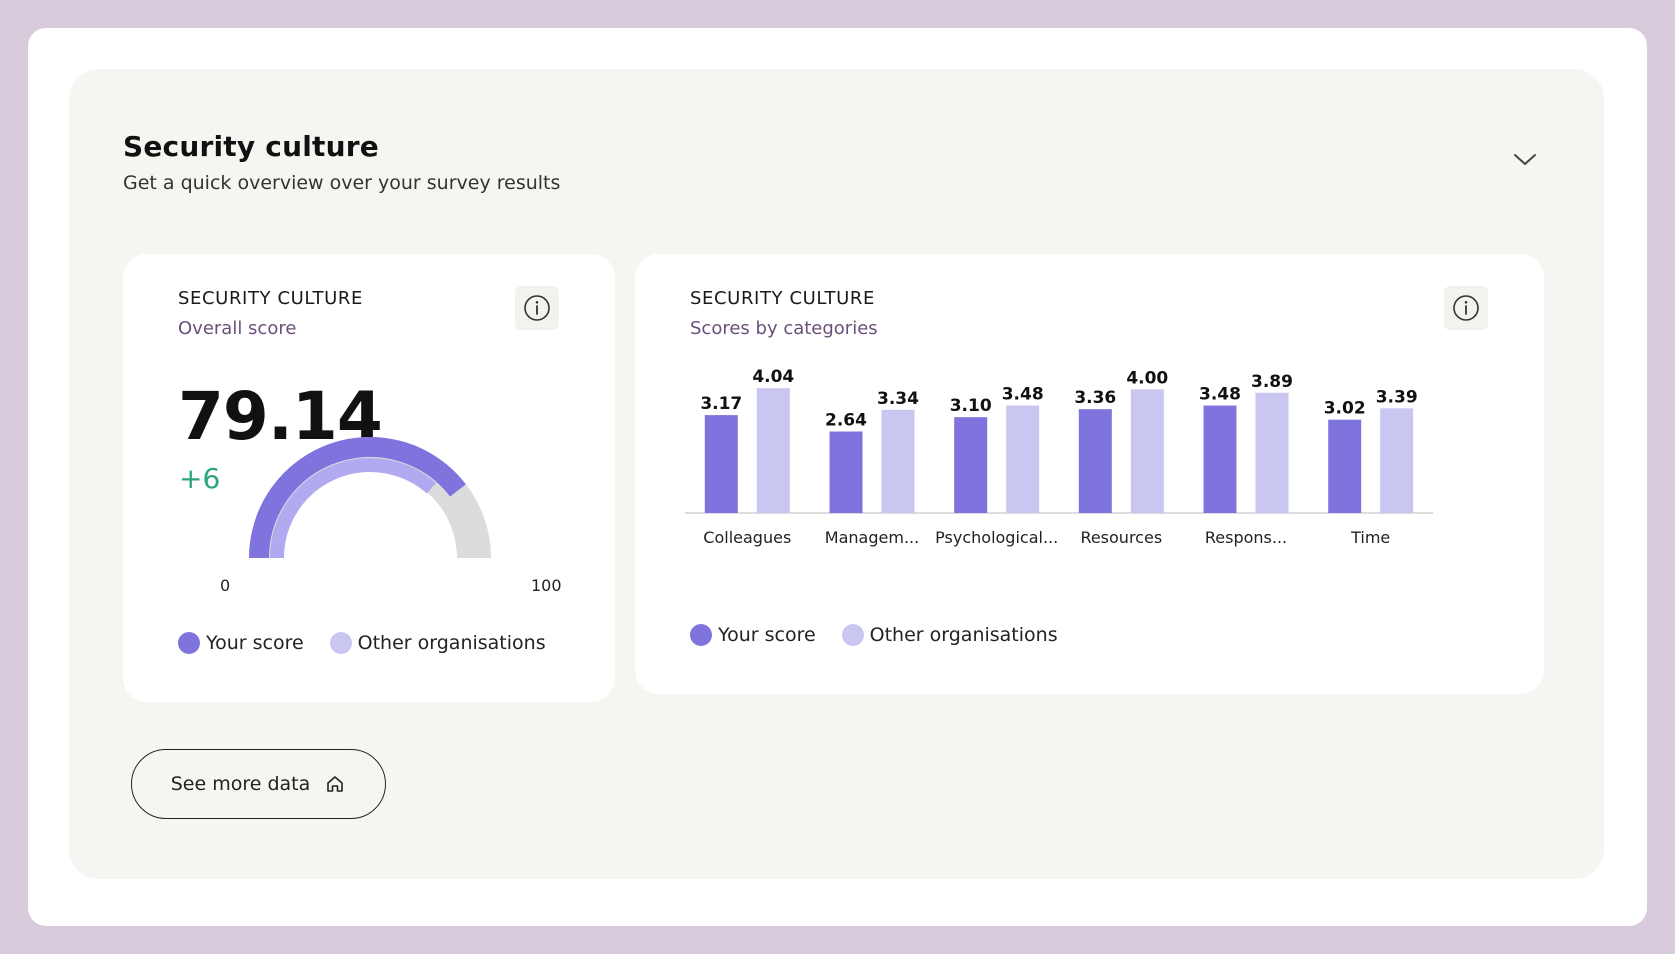  Describe the element at coordinates (747, 537) in the screenshot. I see `category-tick-label: Colleagues` at that location.